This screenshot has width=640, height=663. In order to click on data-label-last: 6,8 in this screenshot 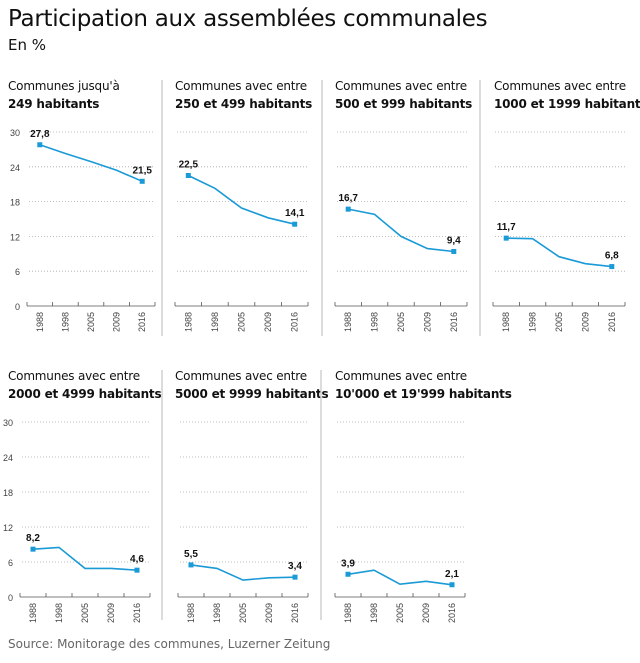, I will do `click(612, 256)`.